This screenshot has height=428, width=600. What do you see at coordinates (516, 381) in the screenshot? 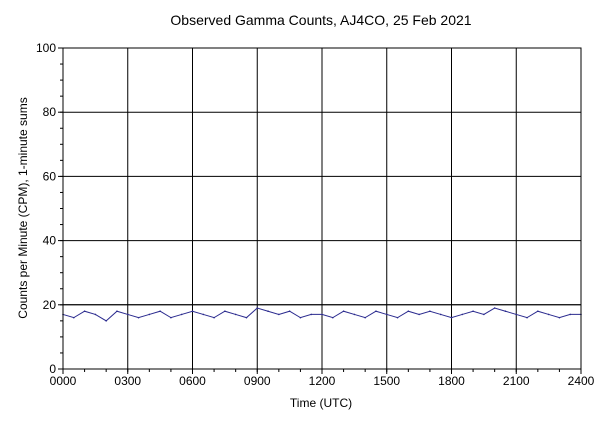
I see `x-tick-label: 2100` at bounding box center [516, 381].